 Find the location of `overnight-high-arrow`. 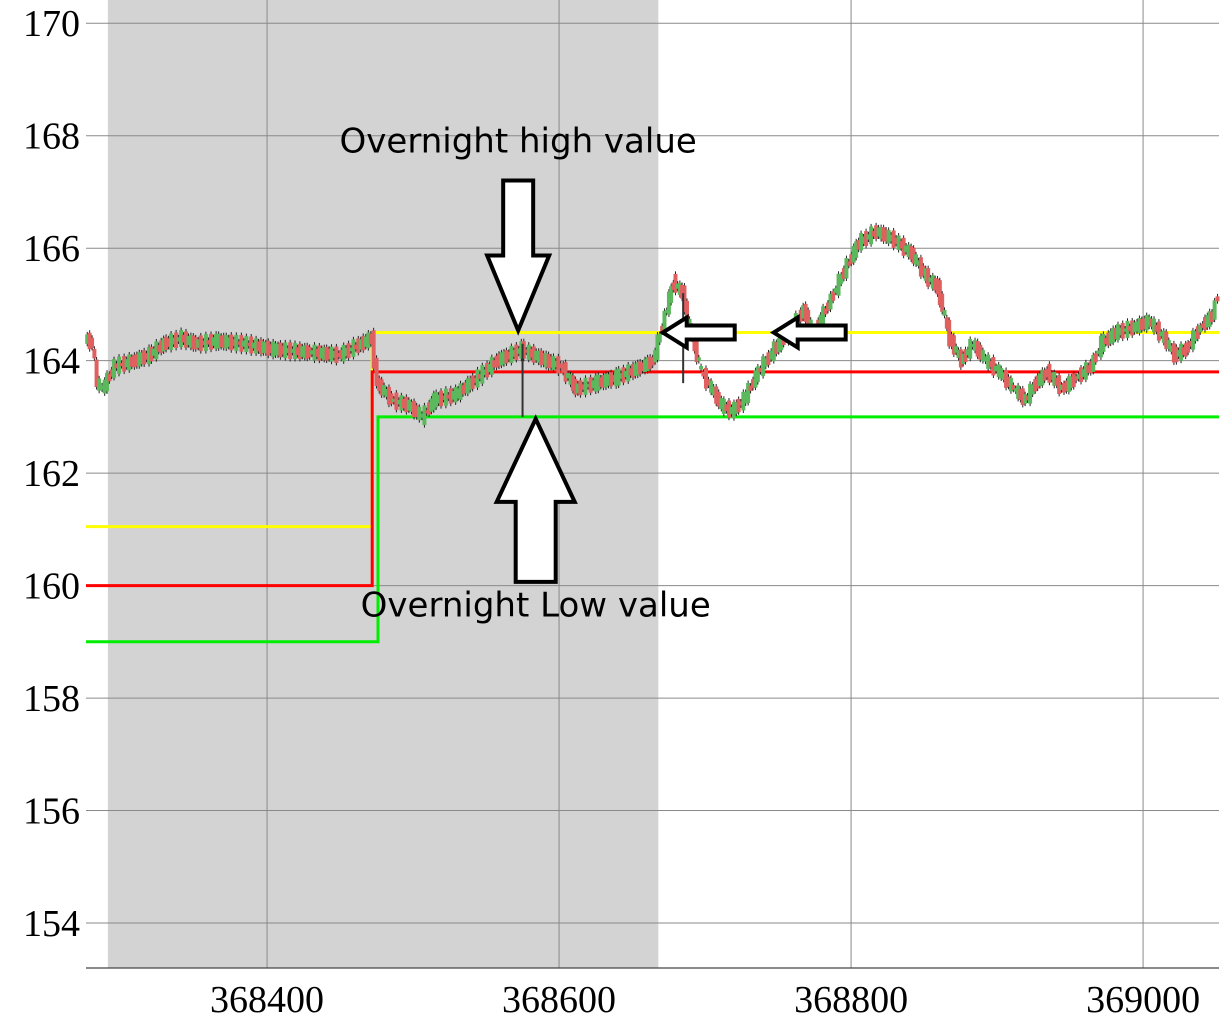

overnight-high-arrow is located at coordinates (518, 257).